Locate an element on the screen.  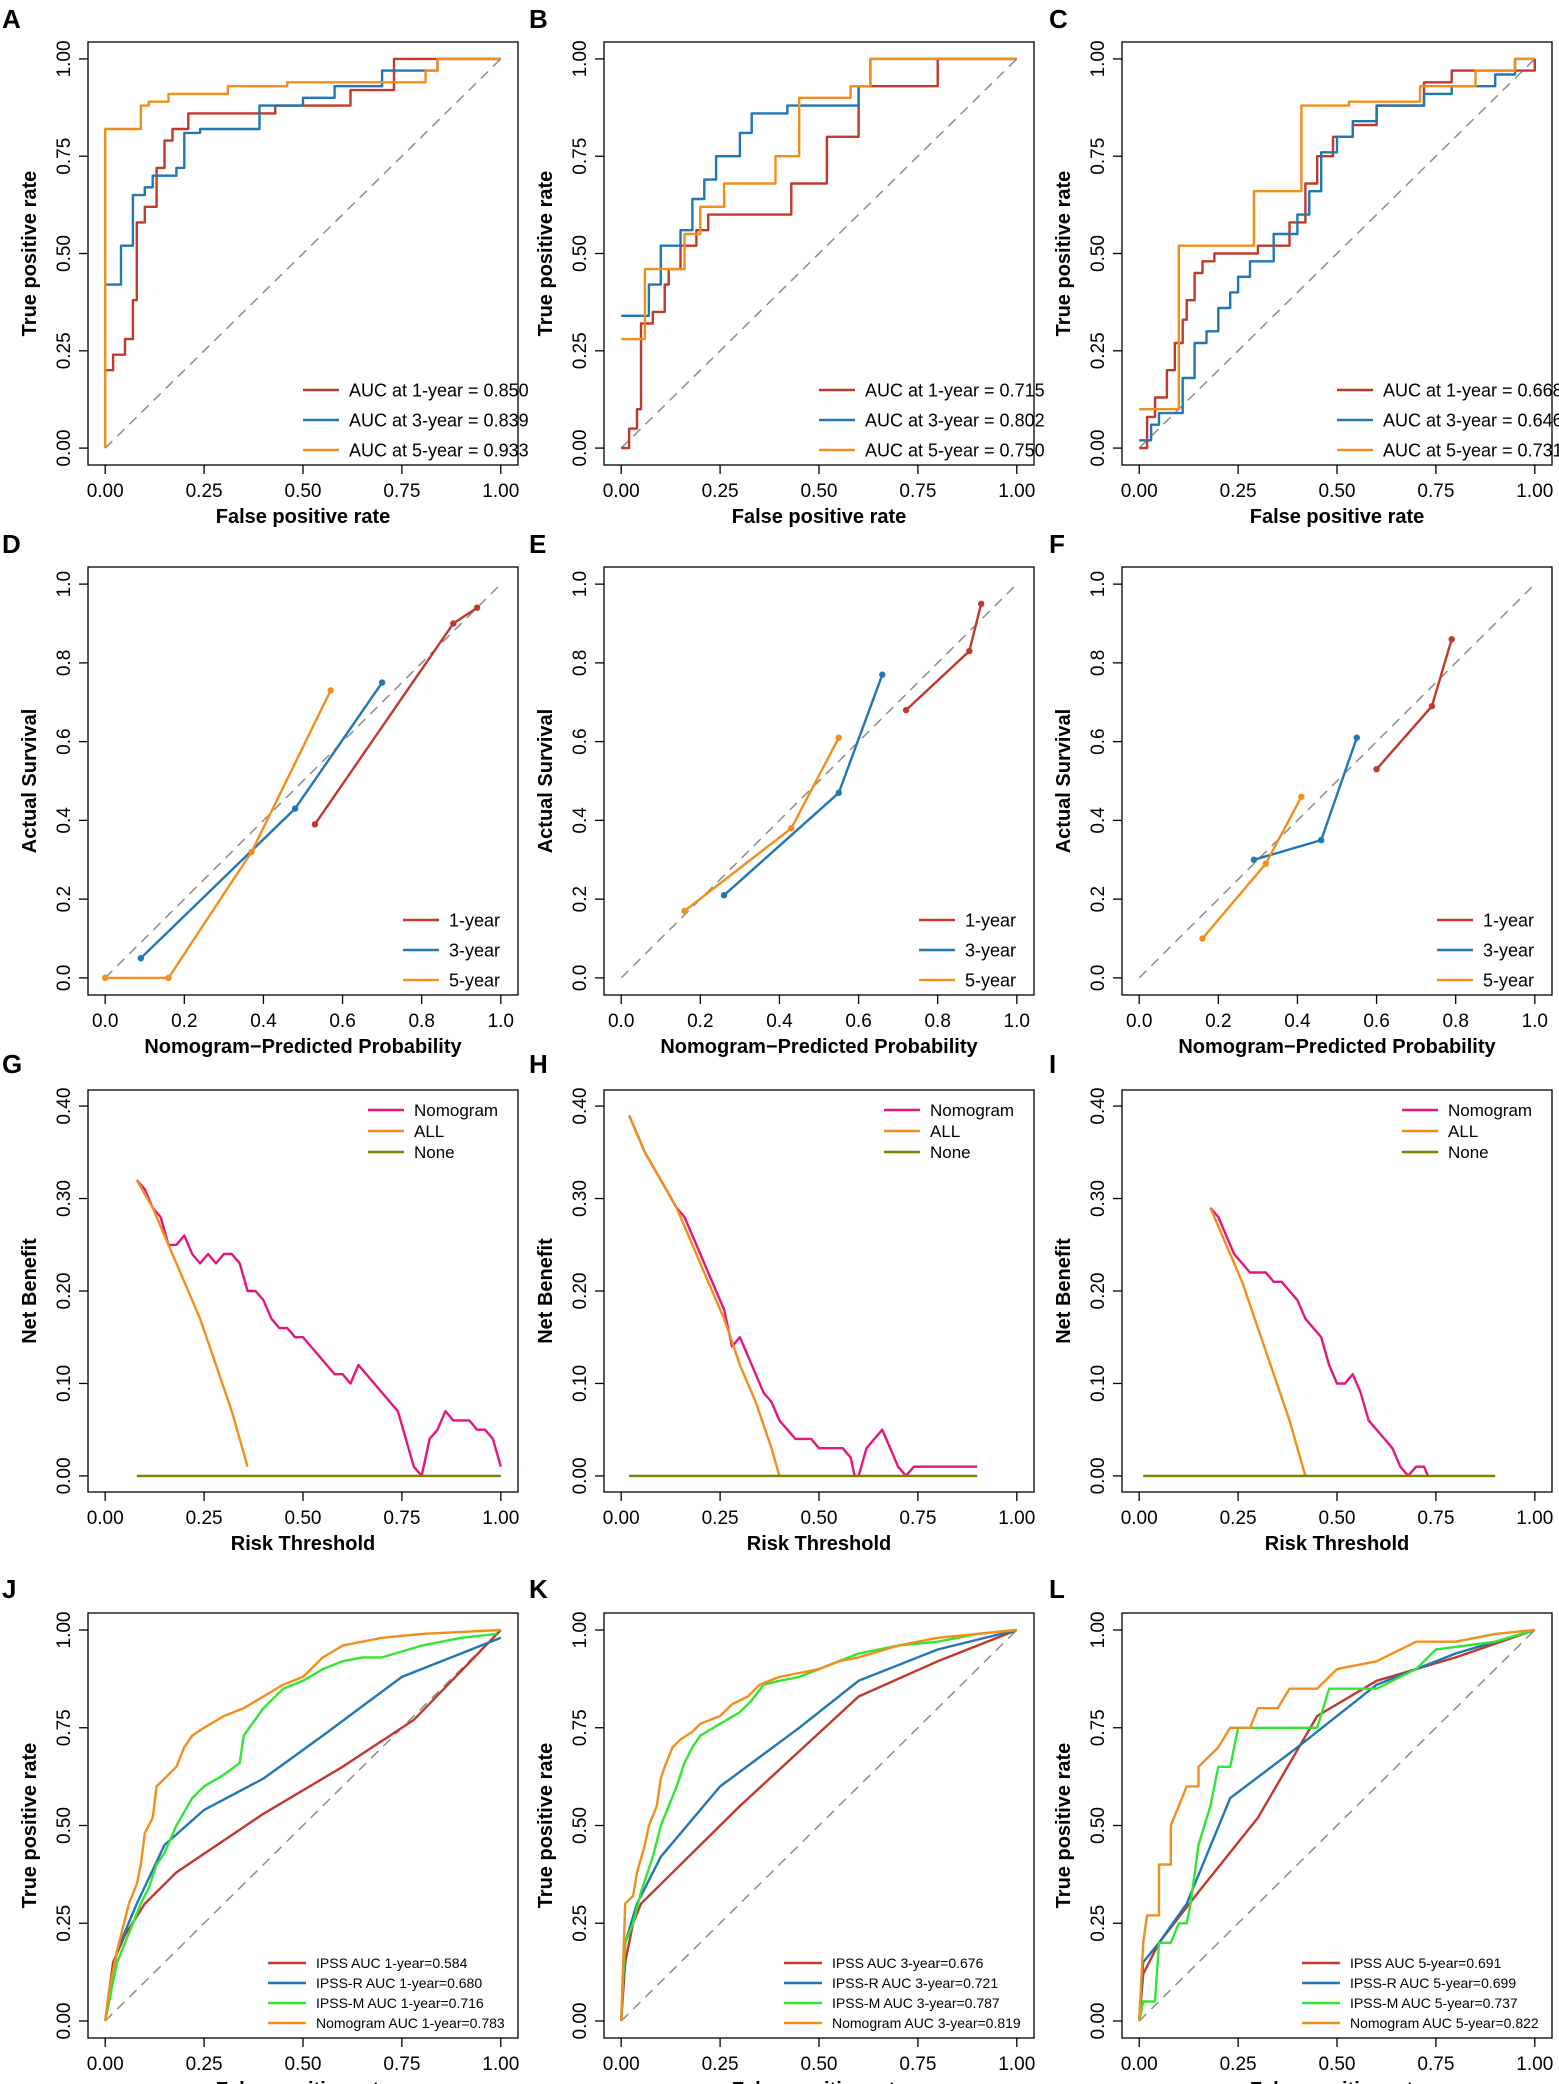
x-axis-label: Nomogram−Predicted Probability is located at coordinates (303, 1047).